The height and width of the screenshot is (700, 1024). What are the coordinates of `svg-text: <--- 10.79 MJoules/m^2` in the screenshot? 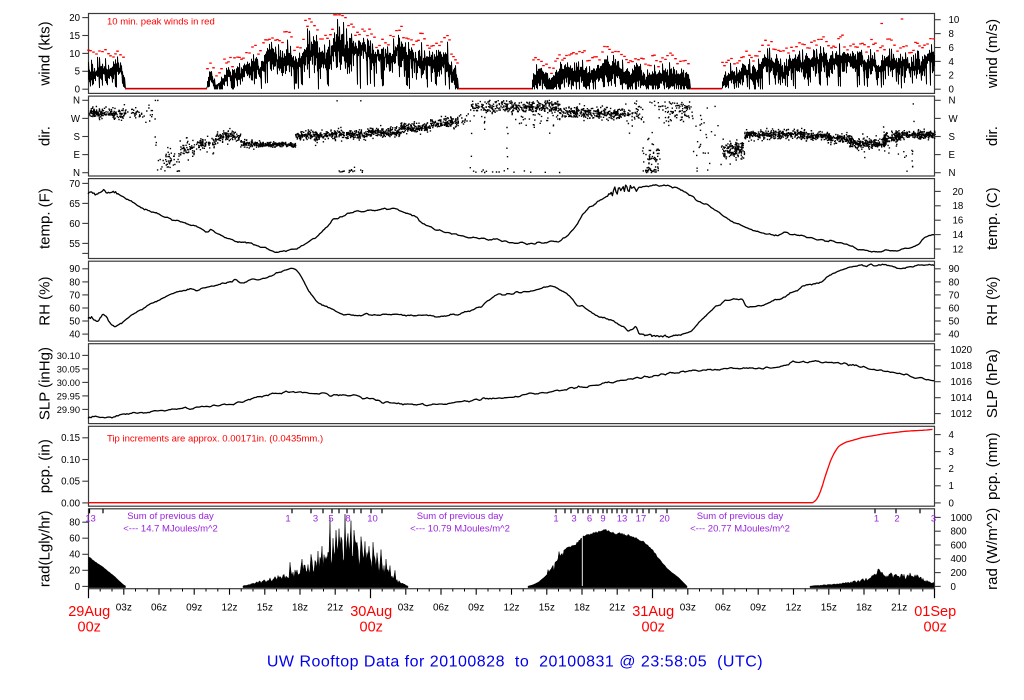 It's located at (460, 529).